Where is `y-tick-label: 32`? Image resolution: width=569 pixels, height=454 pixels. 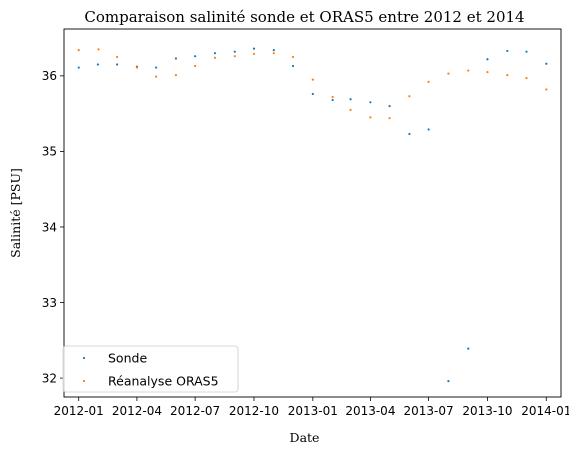 y-tick-label: 32 is located at coordinates (49, 378).